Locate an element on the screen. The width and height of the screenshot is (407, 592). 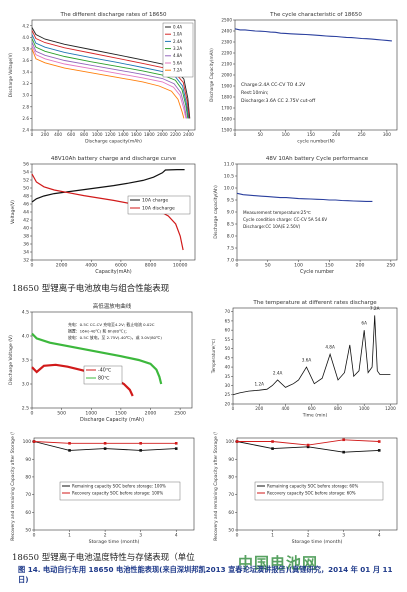
x-tick-label: 1500 is located at coordinates (121, 414).